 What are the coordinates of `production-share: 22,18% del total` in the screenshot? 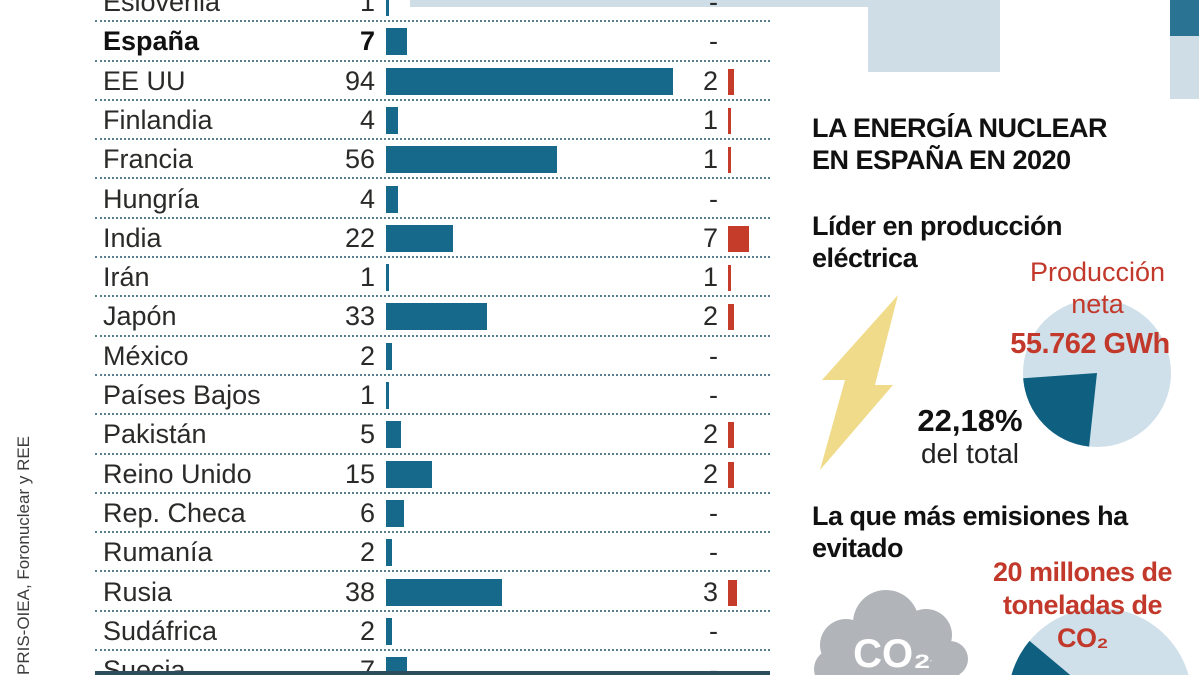 It's located at (970, 437).